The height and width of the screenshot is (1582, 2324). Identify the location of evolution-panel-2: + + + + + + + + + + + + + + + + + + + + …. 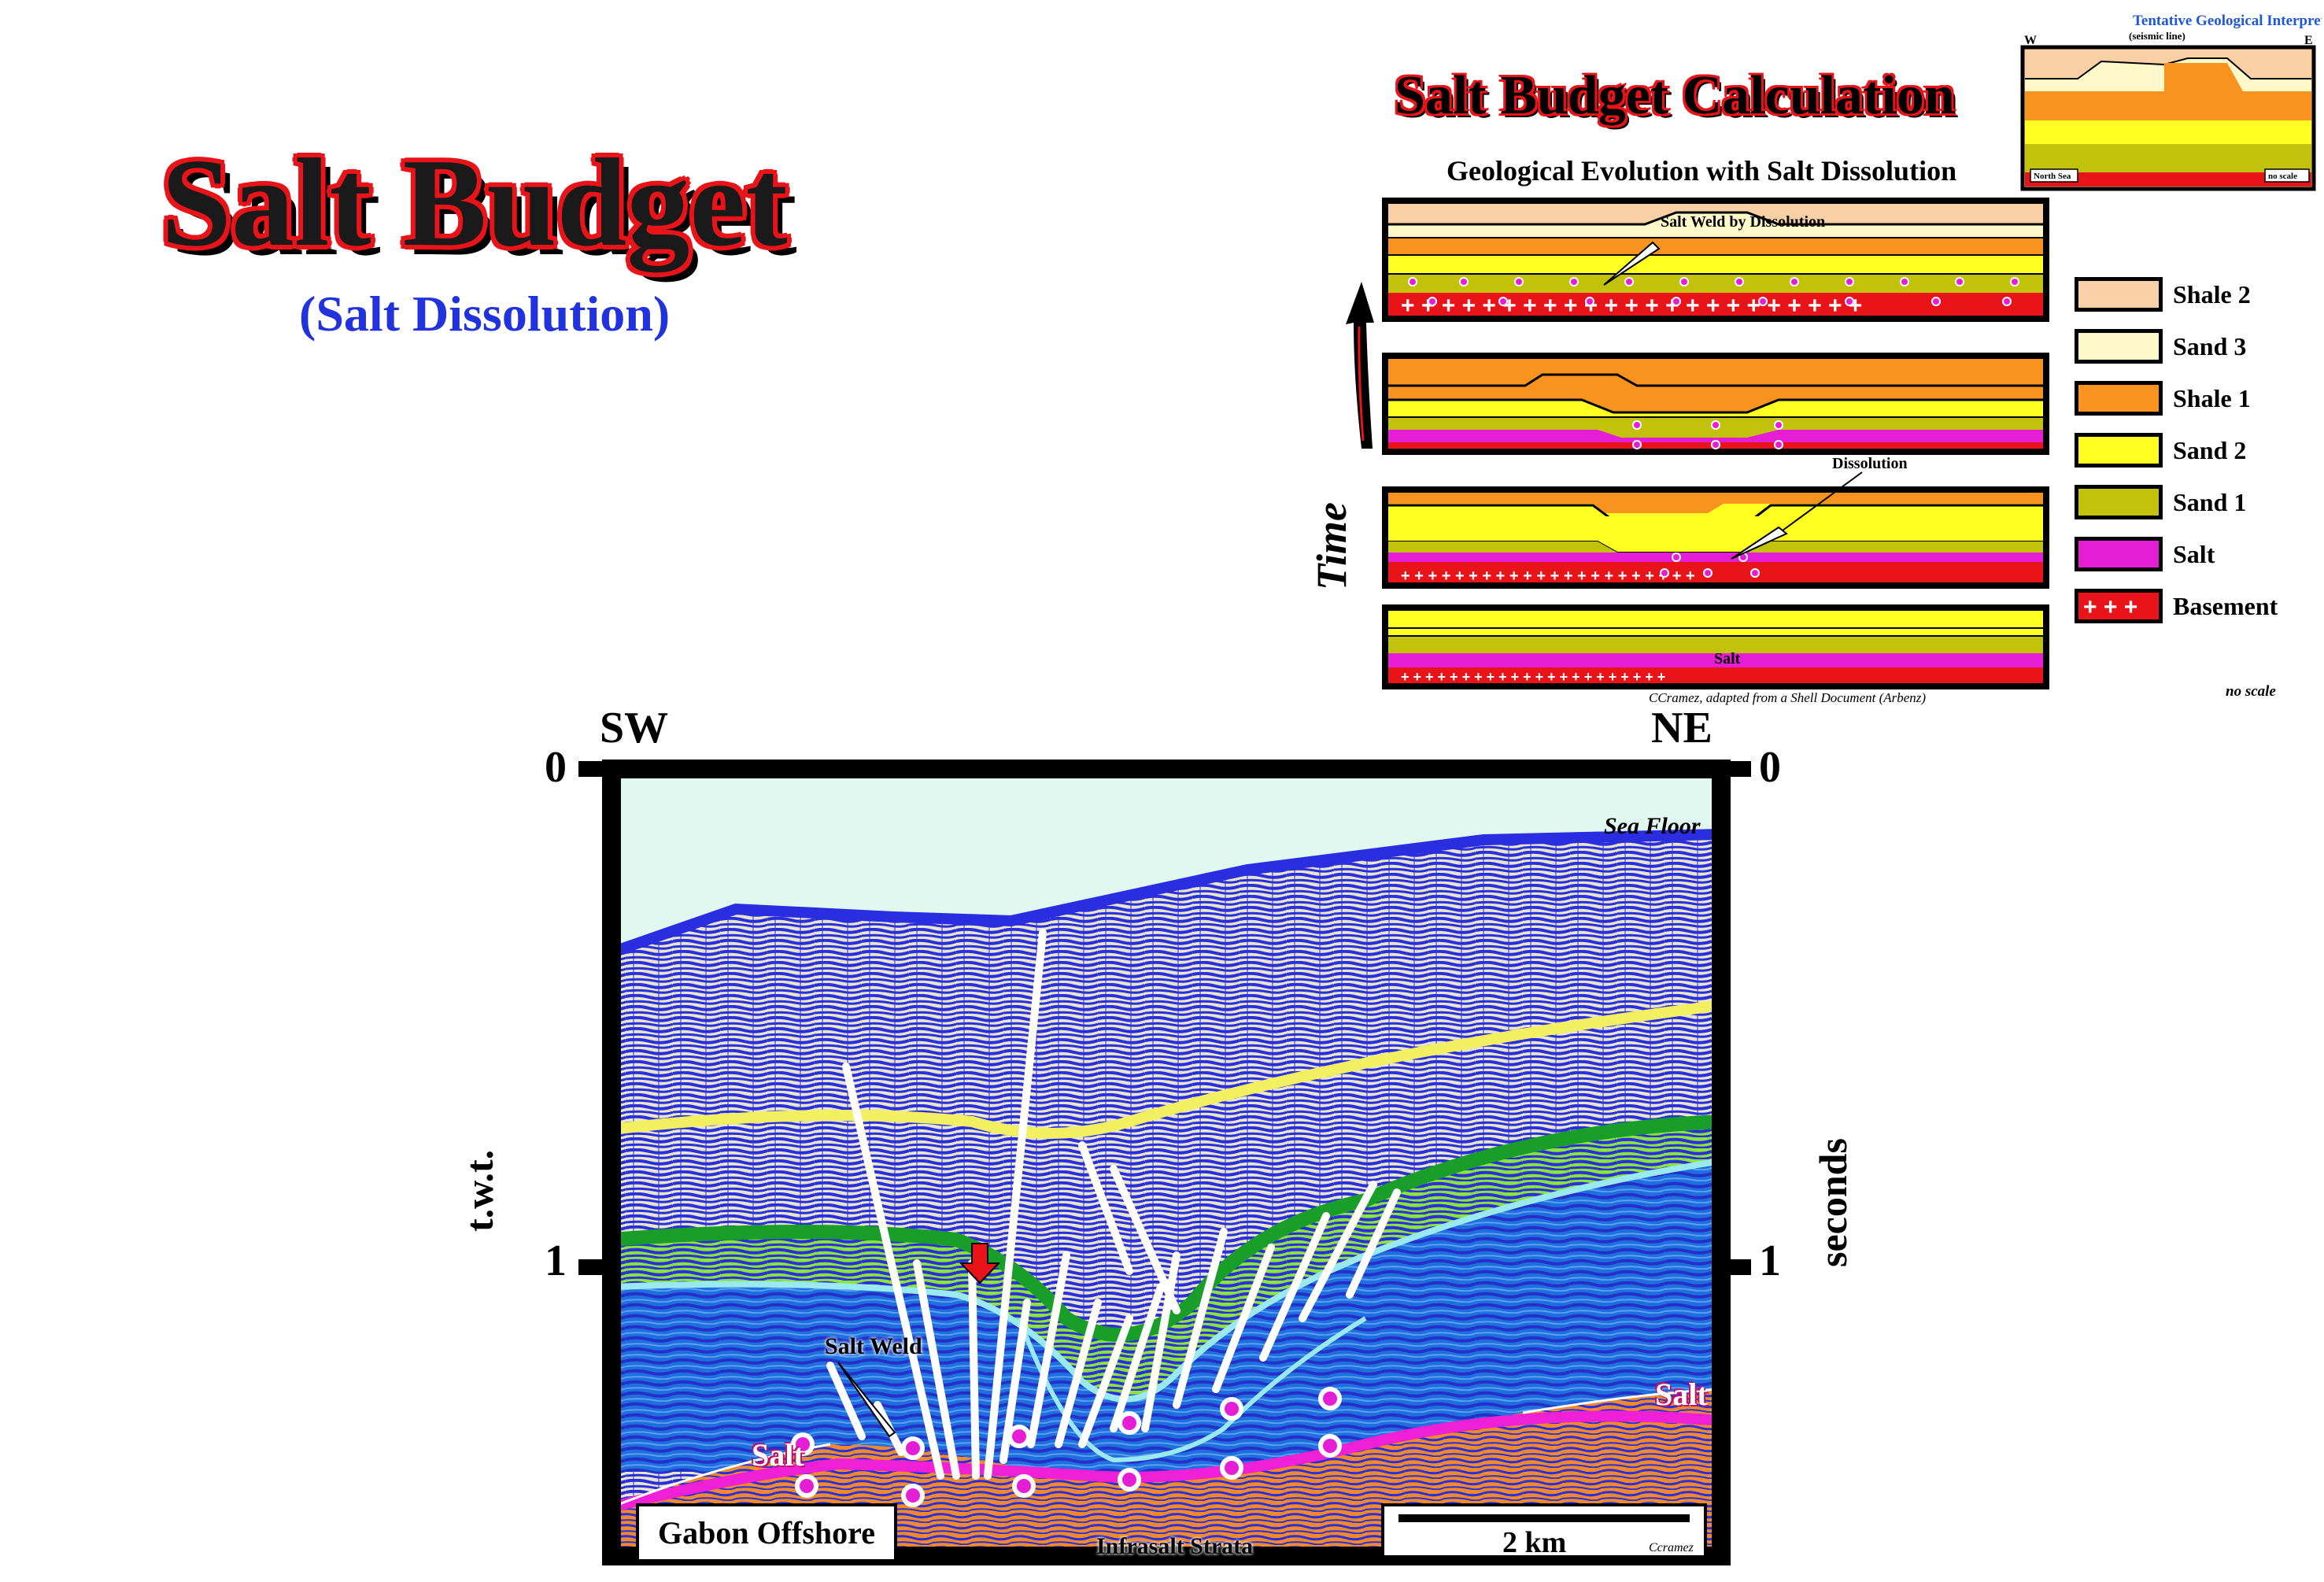
(1715, 522).